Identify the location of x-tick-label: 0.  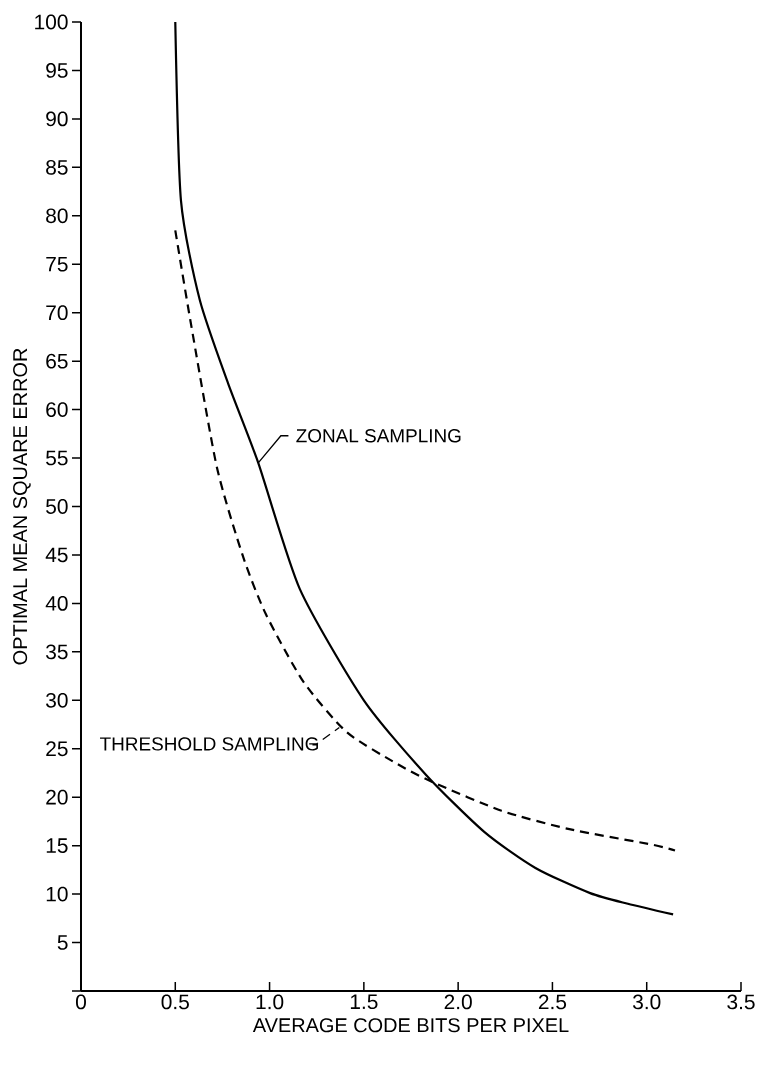
(80, 1002).